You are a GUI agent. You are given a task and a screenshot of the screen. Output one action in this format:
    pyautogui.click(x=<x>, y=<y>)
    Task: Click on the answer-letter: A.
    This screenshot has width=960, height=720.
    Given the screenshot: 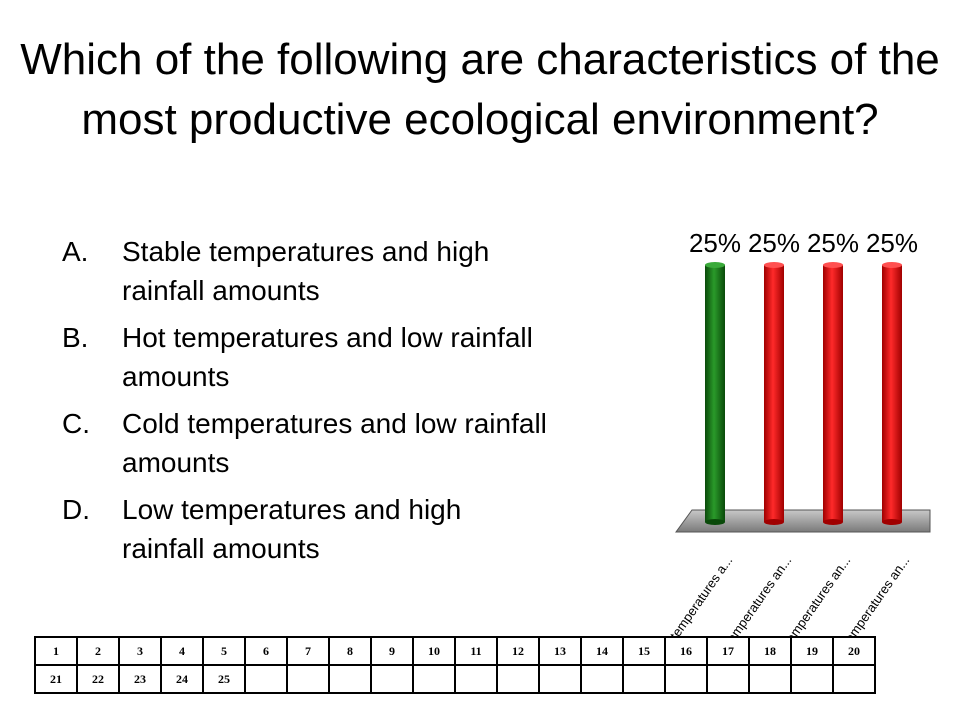 What is the action you would take?
    pyautogui.click(x=75, y=251)
    